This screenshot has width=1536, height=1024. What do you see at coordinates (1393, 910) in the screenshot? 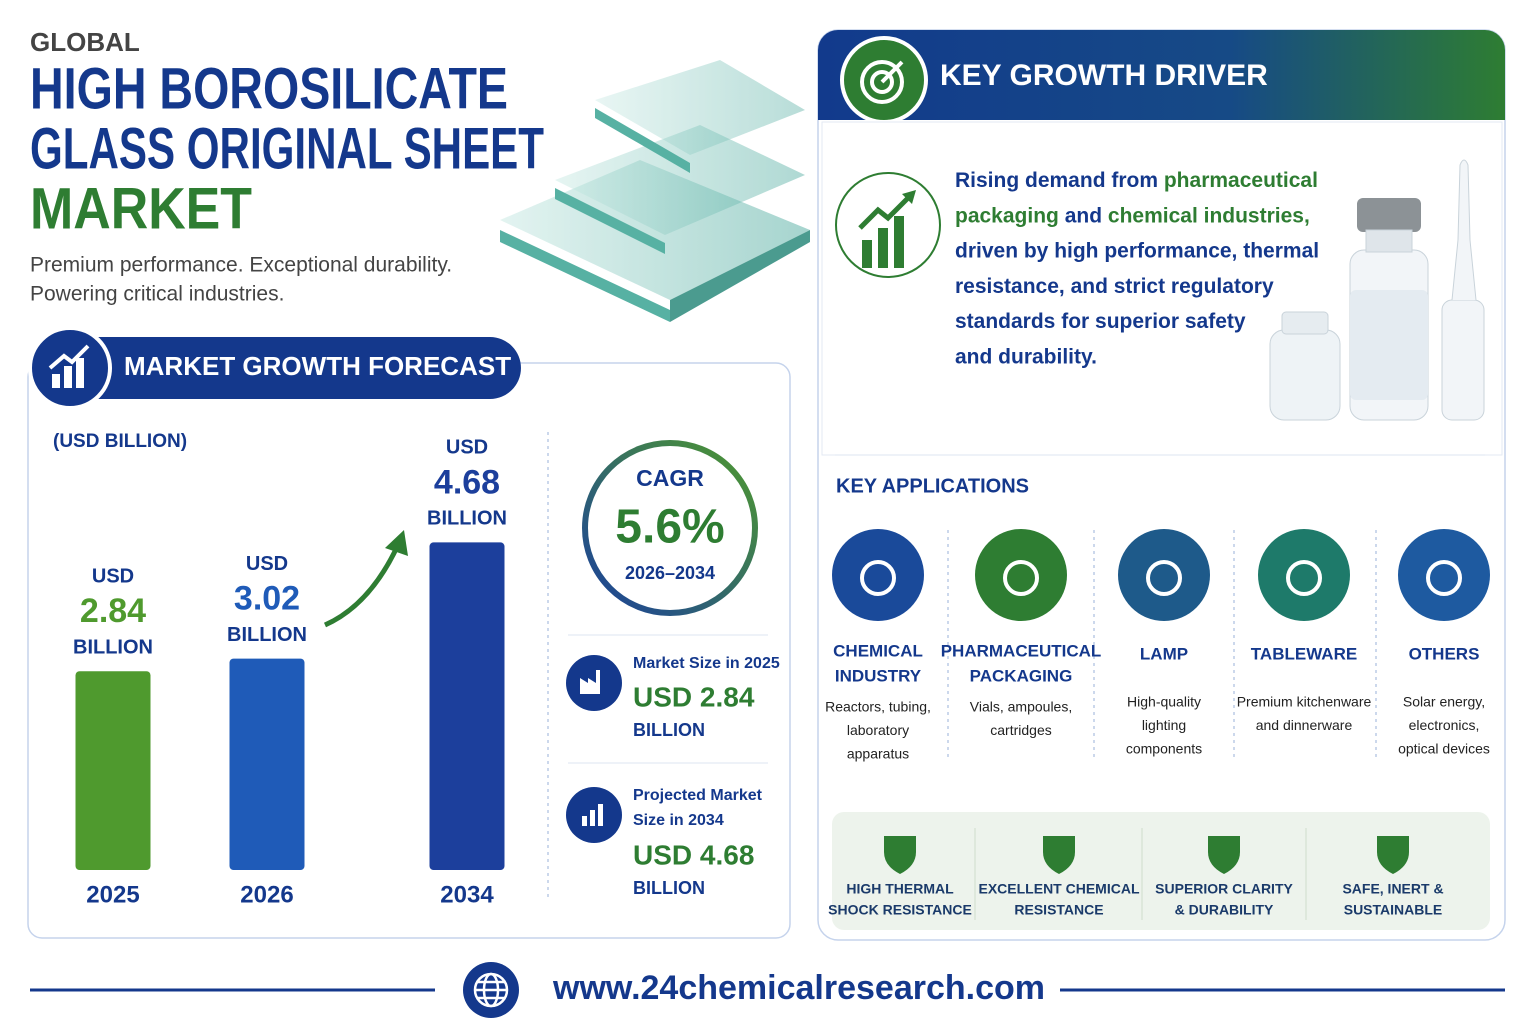
I see `feature-text: SUSTAINABLE` at bounding box center [1393, 910].